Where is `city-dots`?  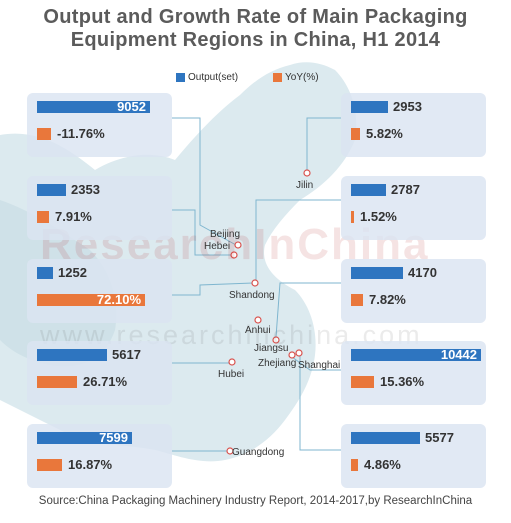 city-dots is located at coordinates (268, 312).